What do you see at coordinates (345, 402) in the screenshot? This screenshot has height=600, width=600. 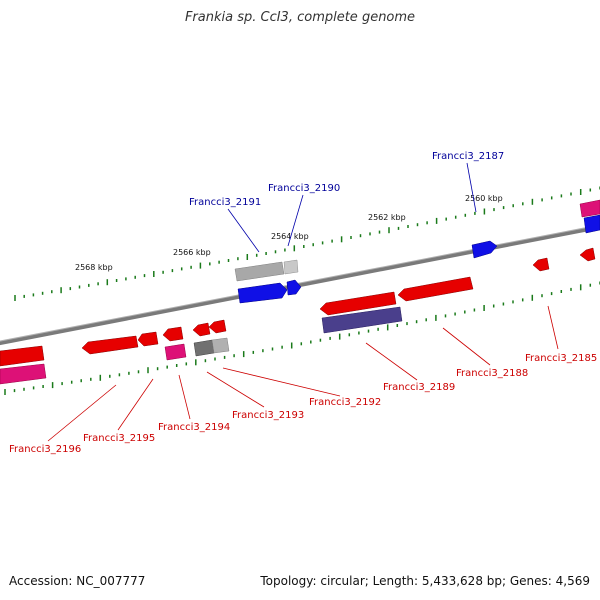 I see `gene-label-francci3-2192: Francci3_2192` at bounding box center [345, 402].